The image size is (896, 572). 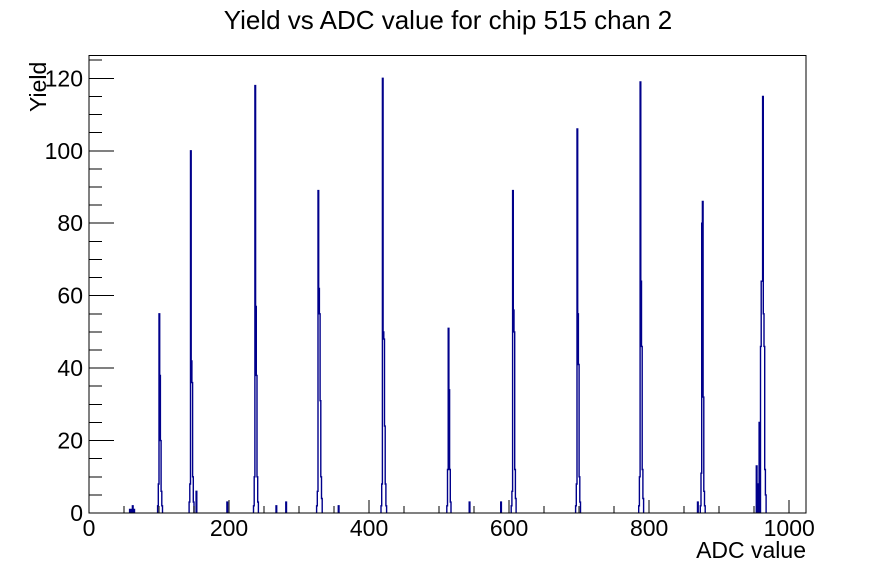 I want to click on x-tick-label: 600, so click(x=509, y=528).